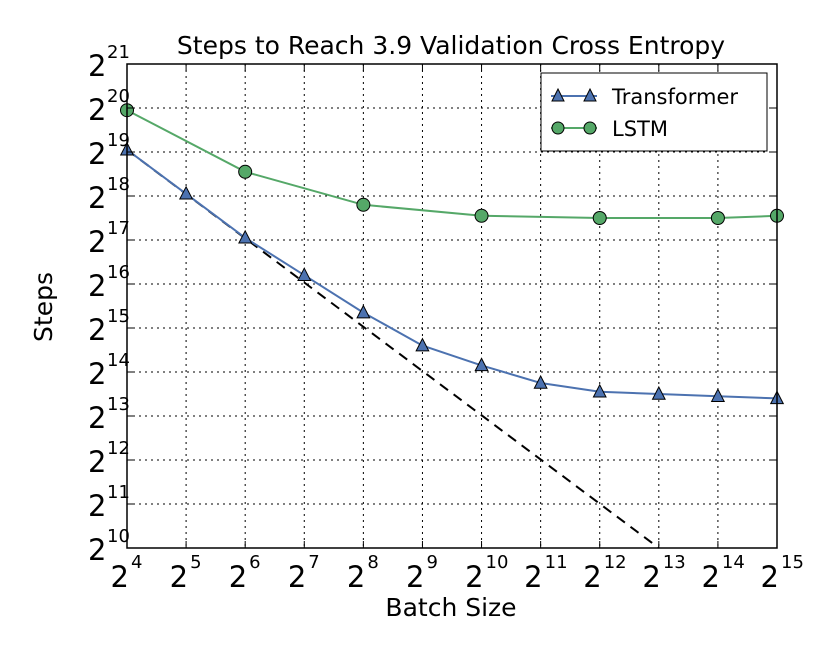 This screenshot has width=830, height=664. I want to click on x-tick-labels: 2 4 2 5 2 6 2 7 2 8 2 9 2 10 2 11 2 12 2 13 2 14 2 15, so click(457, 573).